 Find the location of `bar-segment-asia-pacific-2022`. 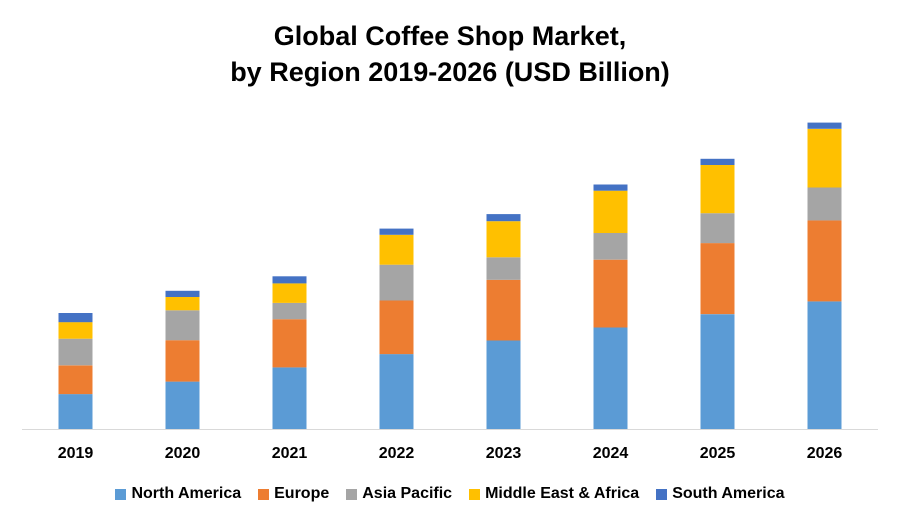

bar-segment-asia-pacific-2022 is located at coordinates (396, 282).